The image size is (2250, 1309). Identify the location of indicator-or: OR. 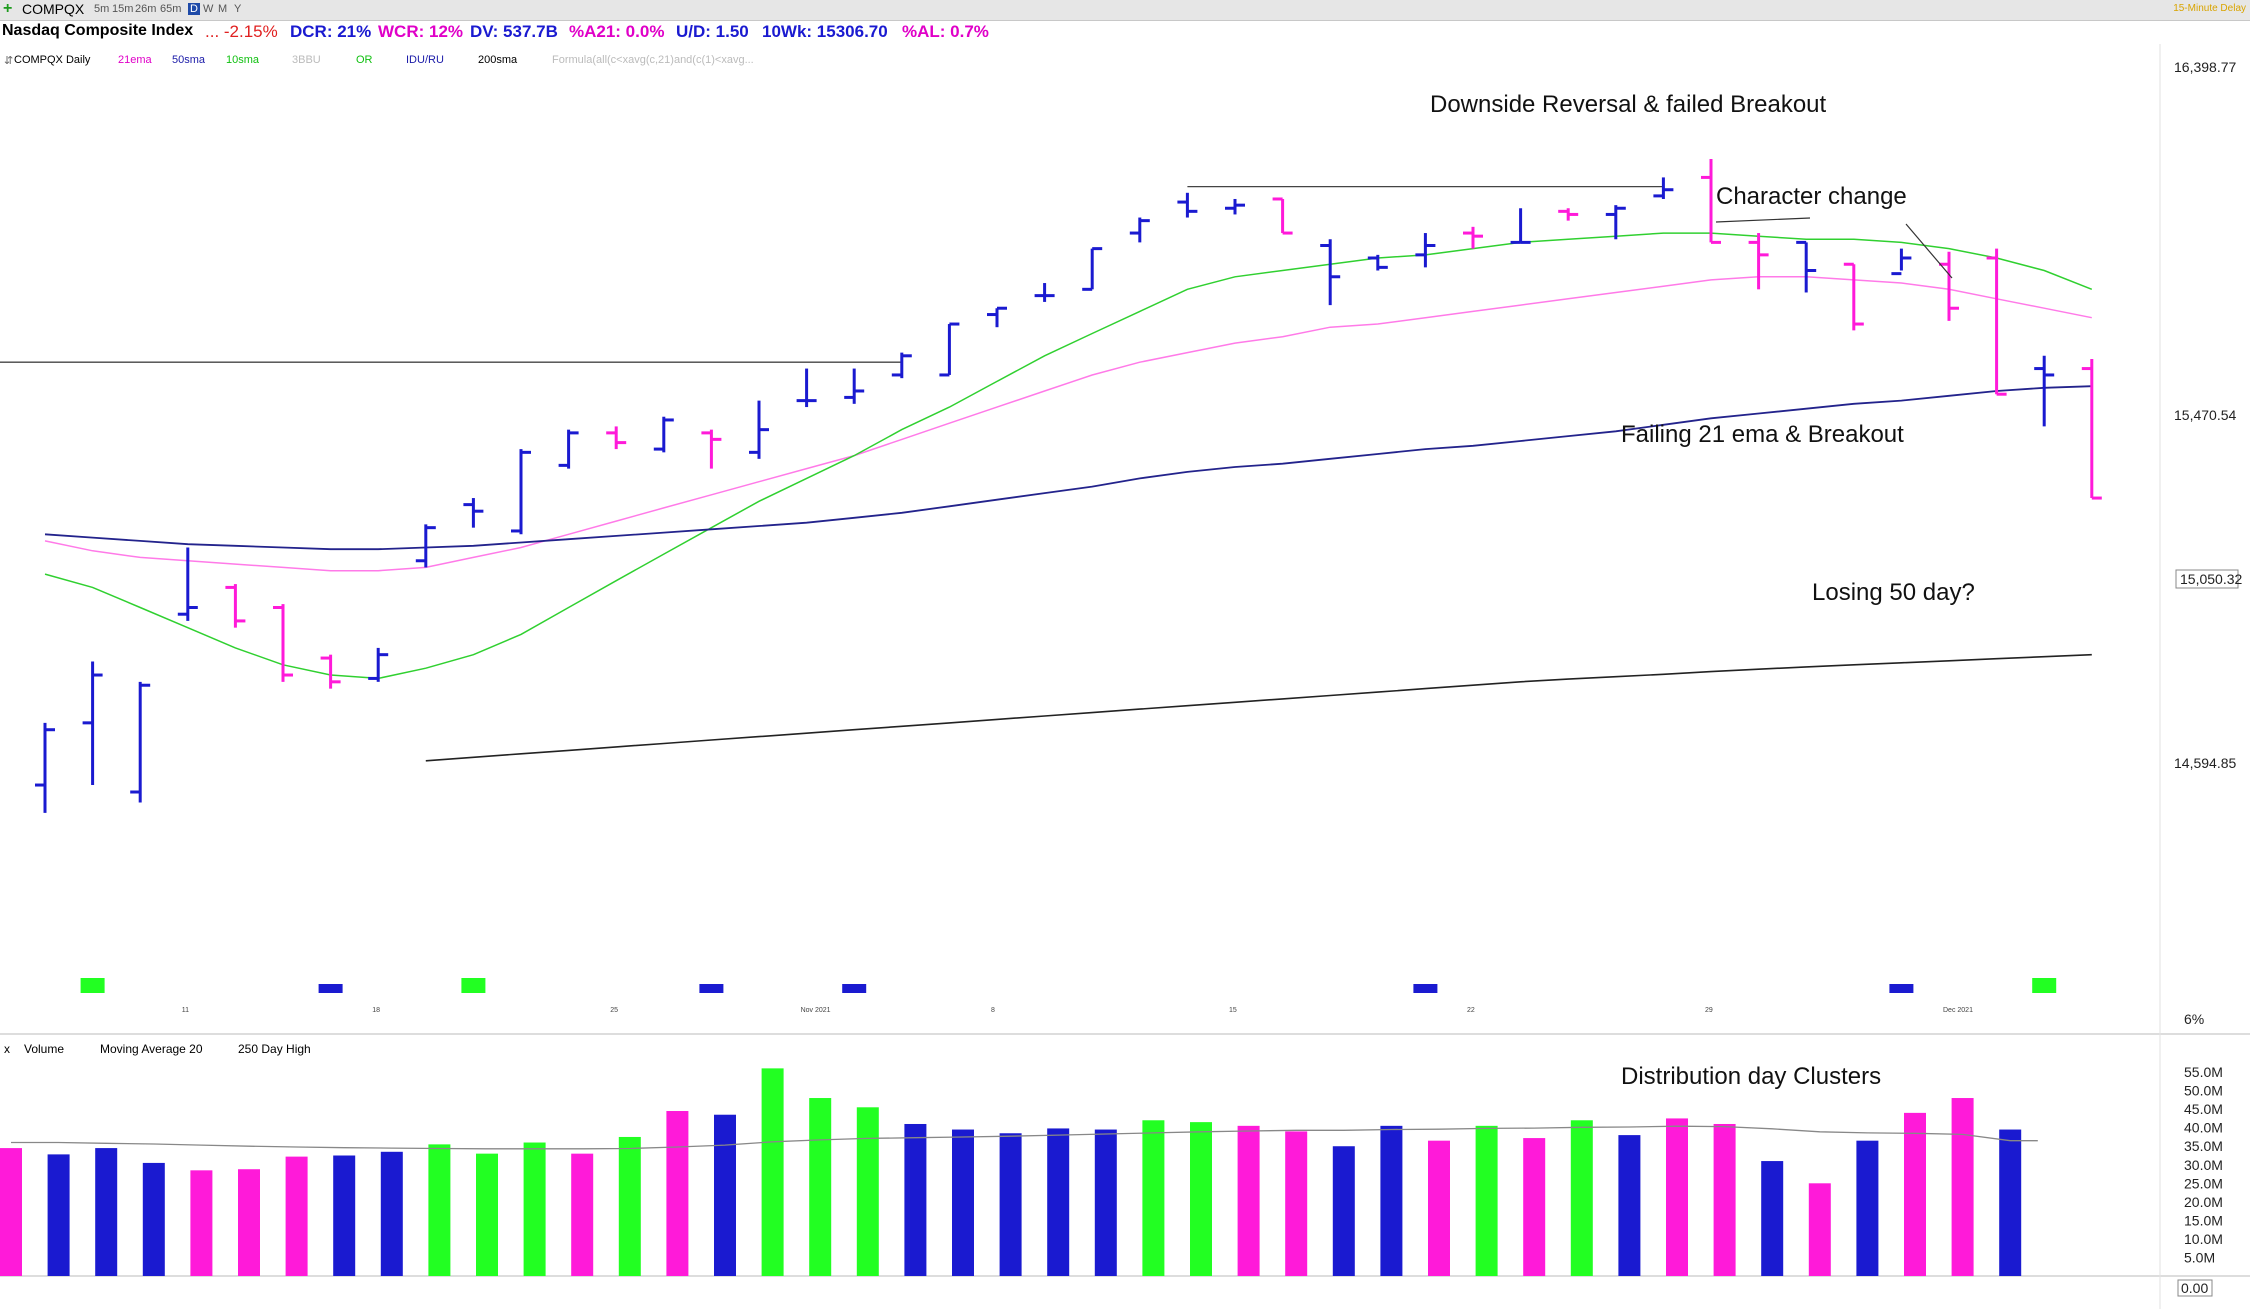
(364, 60).